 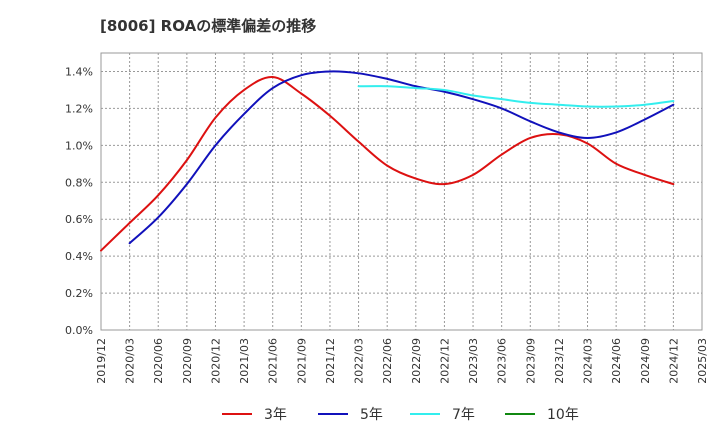 I want to click on x-tick-label: 2024/06, so click(x=616, y=361).